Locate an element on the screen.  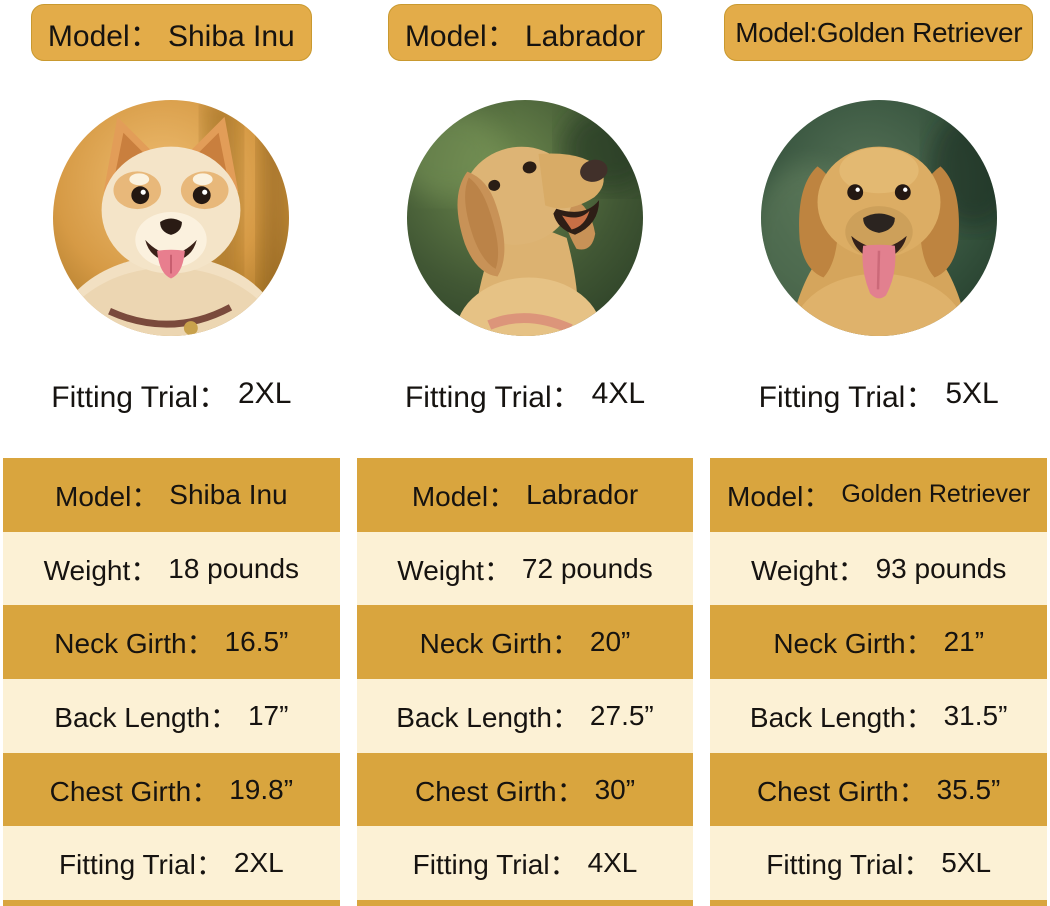
labrador-dog-photo is located at coordinates (525, 218).